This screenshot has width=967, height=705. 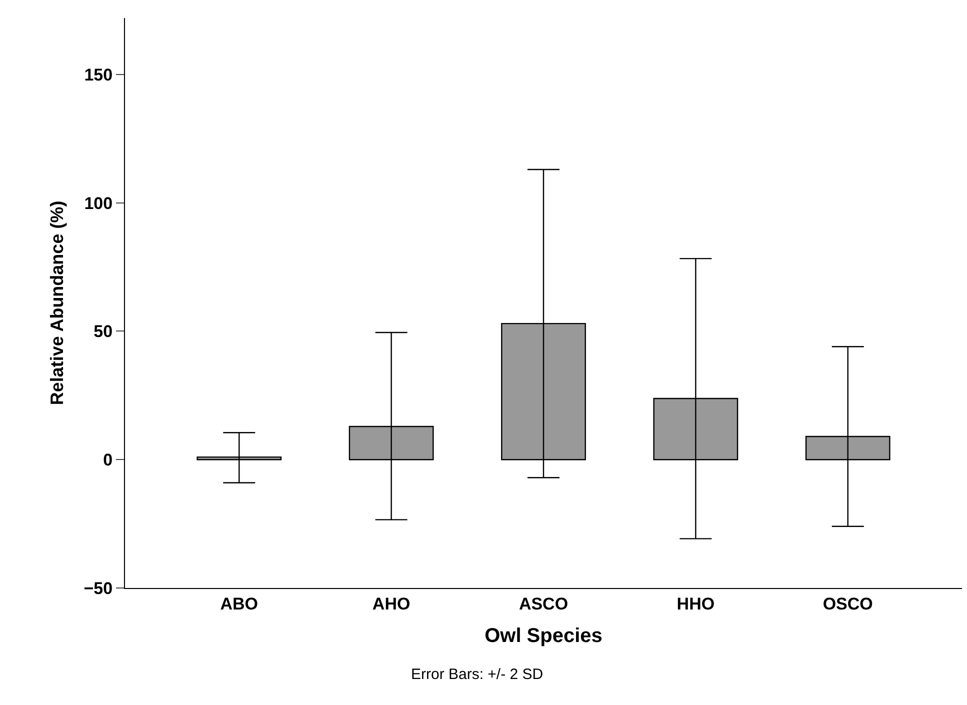 What do you see at coordinates (103, 332) in the screenshot?
I see `y-tick-label: 50` at bounding box center [103, 332].